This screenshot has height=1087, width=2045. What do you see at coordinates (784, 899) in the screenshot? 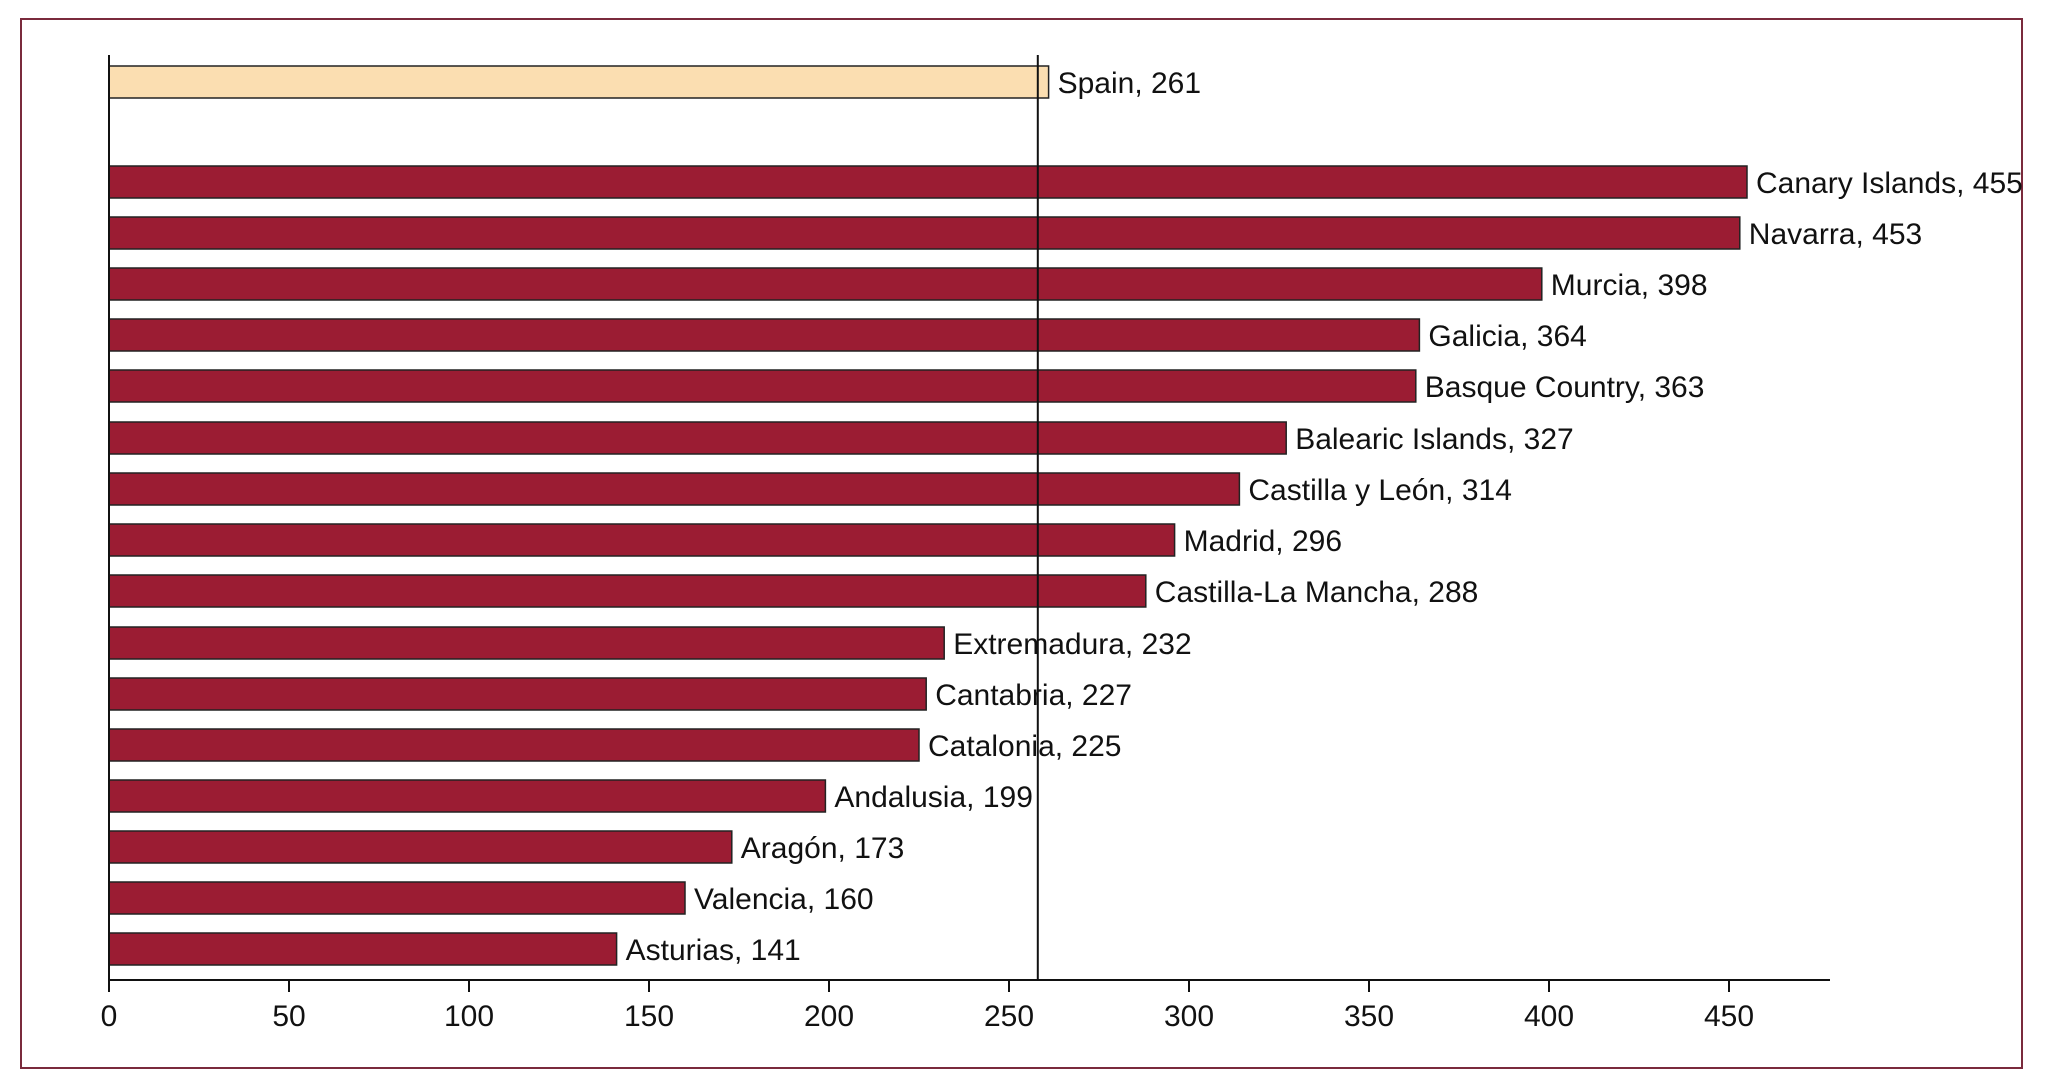
I see `bar-label-valencia: Valencia, 160` at bounding box center [784, 899].